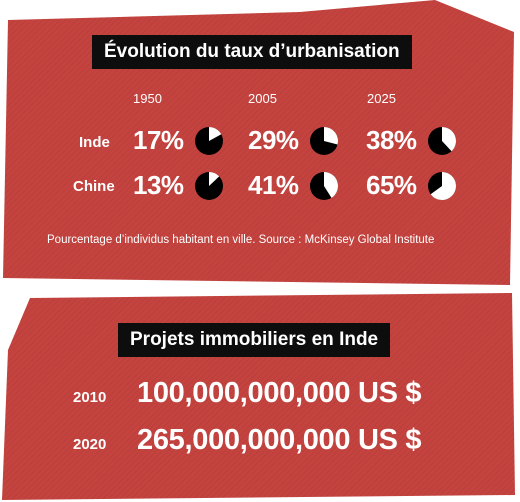 The image size is (520, 502). Describe the element at coordinates (90, 397) in the screenshot. I see `project-year-2010: 2010` at that location.